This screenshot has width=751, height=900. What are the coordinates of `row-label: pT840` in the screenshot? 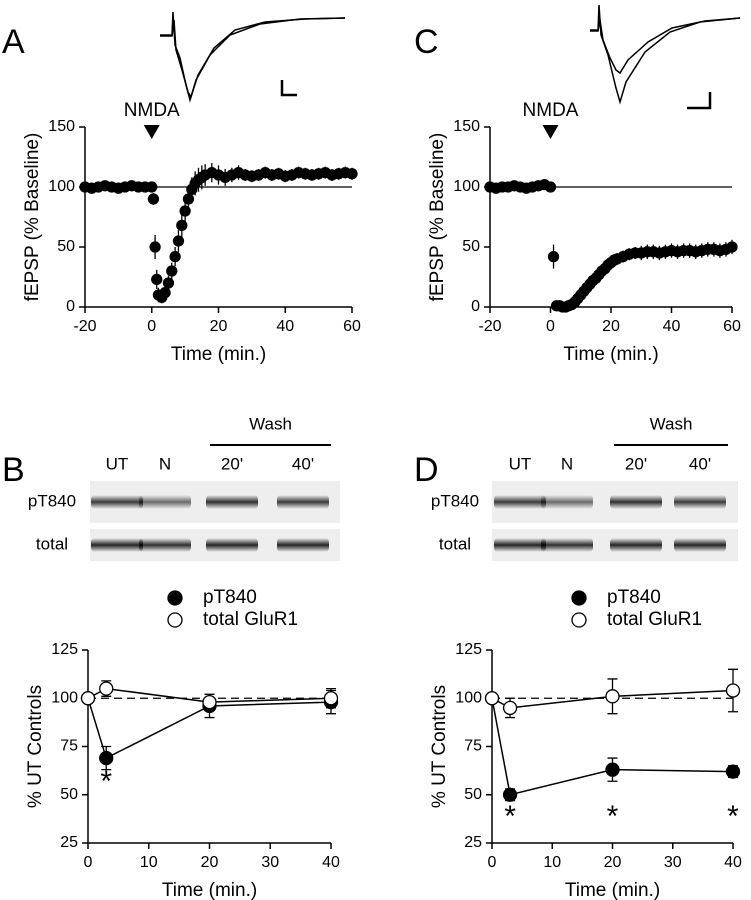 It's located at (455, 500).